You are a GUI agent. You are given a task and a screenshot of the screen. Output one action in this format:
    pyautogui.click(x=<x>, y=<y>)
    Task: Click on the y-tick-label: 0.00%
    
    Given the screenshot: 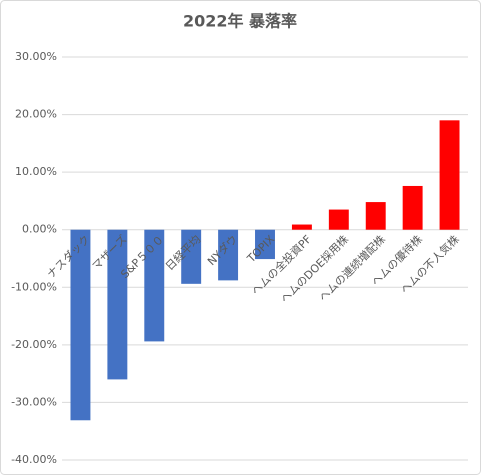 What is the action you would take?
    pyautogui.click(x=39, y=229)
    